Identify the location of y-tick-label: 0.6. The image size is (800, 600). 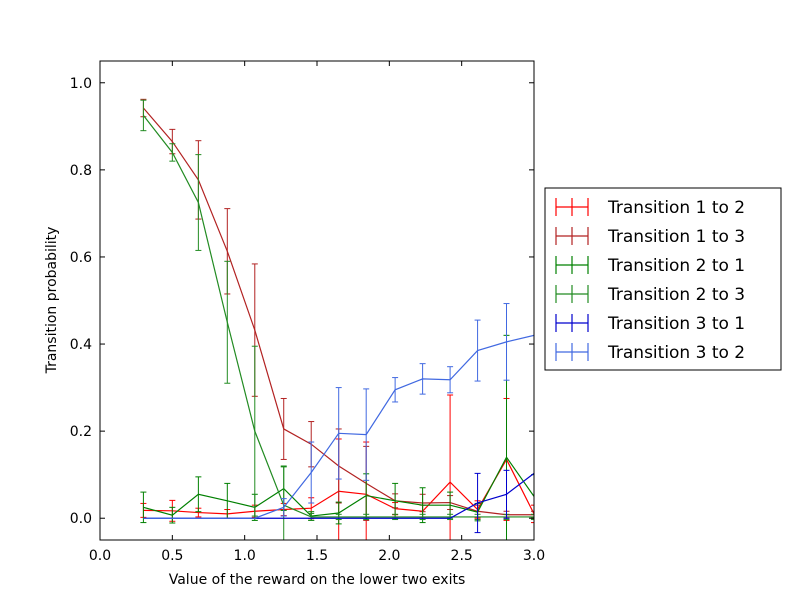
(81, 258).